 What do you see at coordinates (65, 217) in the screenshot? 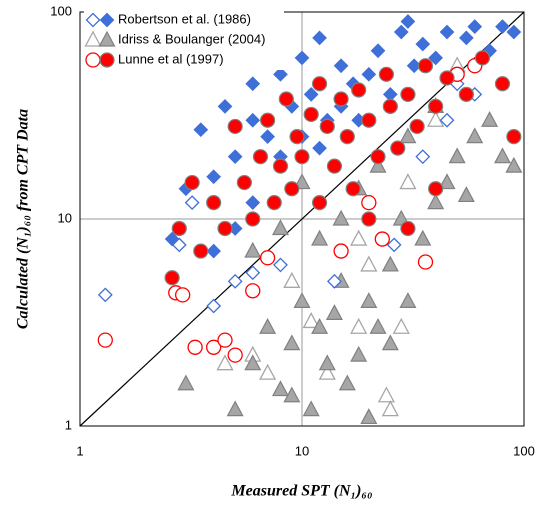
I see `y-tick-label: 10` at bounding box center [65, 217].